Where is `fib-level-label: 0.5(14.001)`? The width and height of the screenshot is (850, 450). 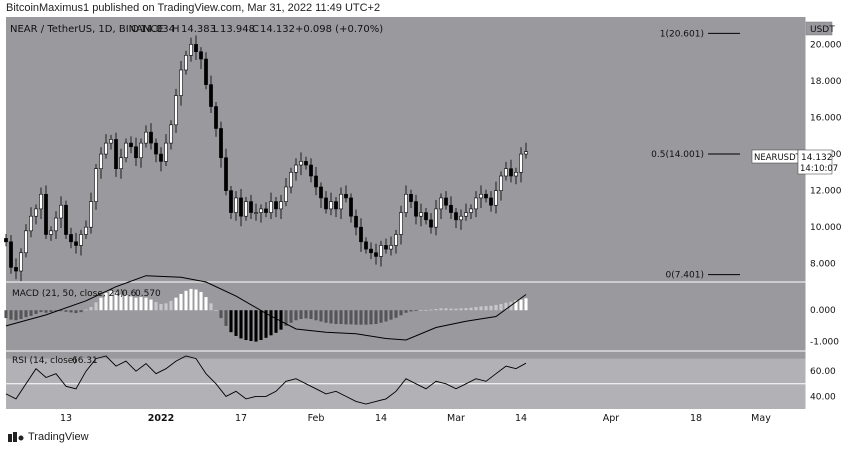
fib-level-label: 0.5(14.001) is located at coordinates (677, 155).